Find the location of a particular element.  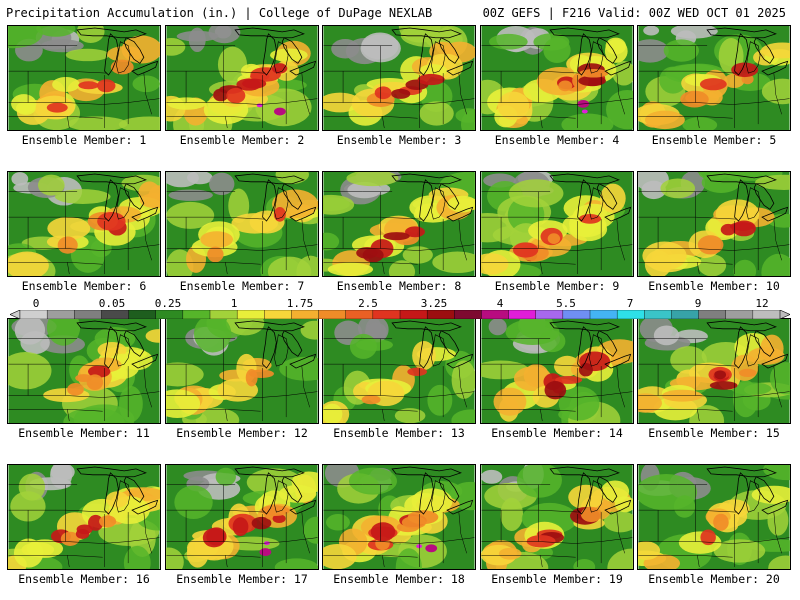

ensemble-panel-12: Ensemble Member: 12 is located at coordinates (242, 384).